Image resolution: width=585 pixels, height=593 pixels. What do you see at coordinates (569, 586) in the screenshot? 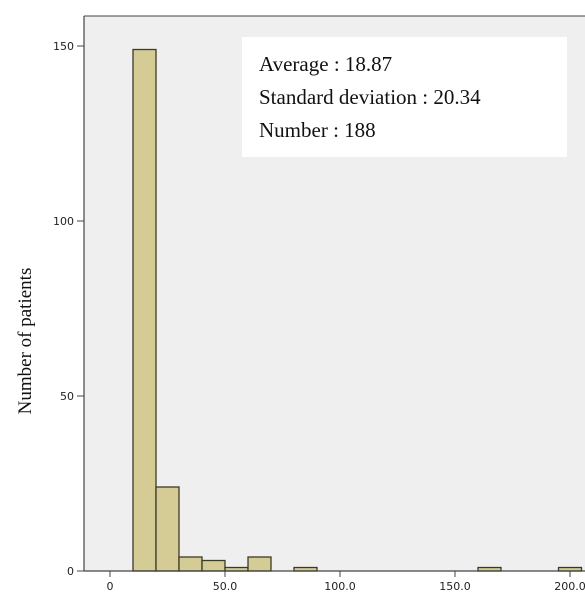
I see `x-tick-label: 200.0` at bounding box center [569, 586].